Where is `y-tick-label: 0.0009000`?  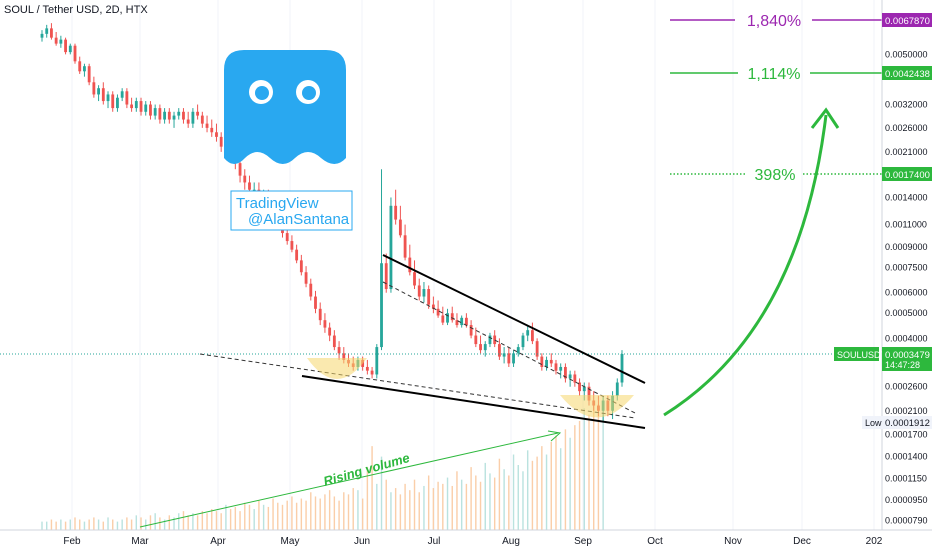
y-tick-label: 0.0009000 is located at coordinates (906, 247).